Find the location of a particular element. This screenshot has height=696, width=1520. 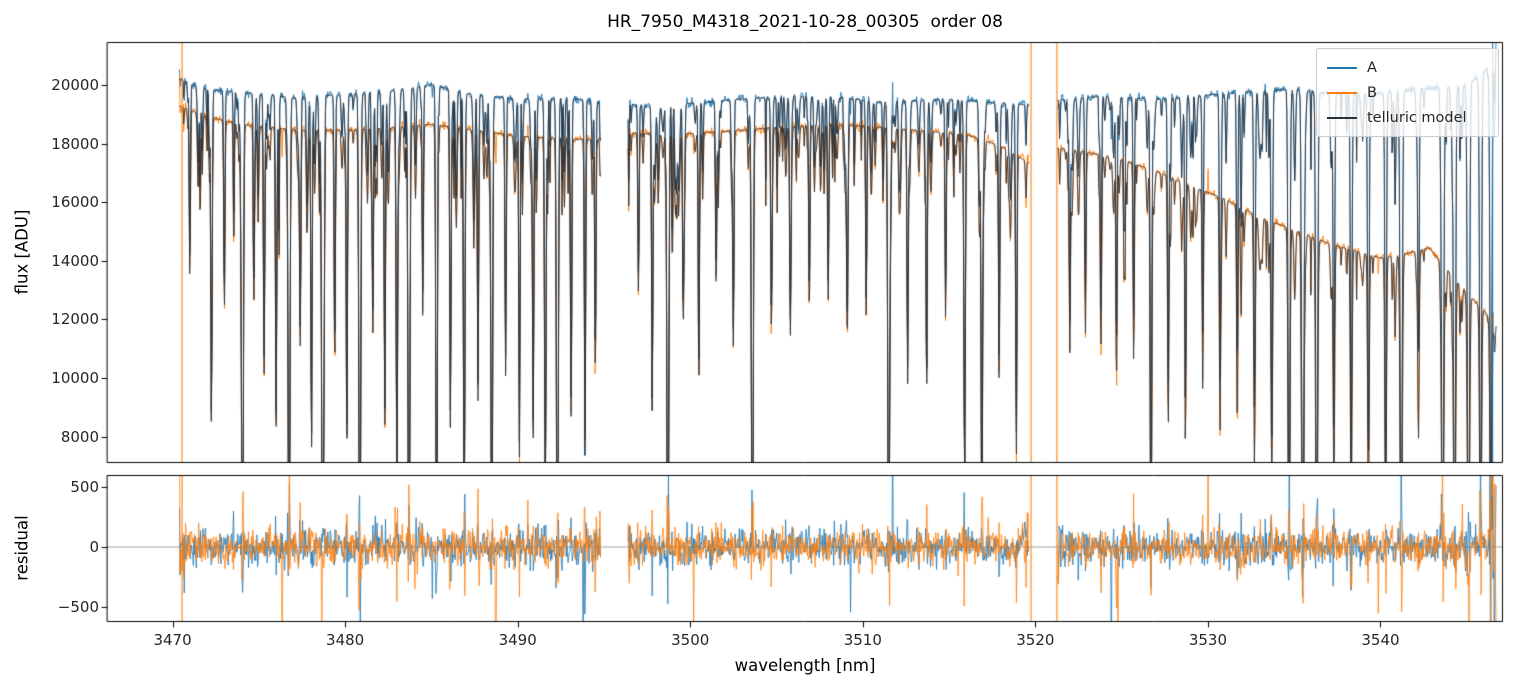

legend-entry-telluric-model: telluric model is located at coordinates (1407, 117).